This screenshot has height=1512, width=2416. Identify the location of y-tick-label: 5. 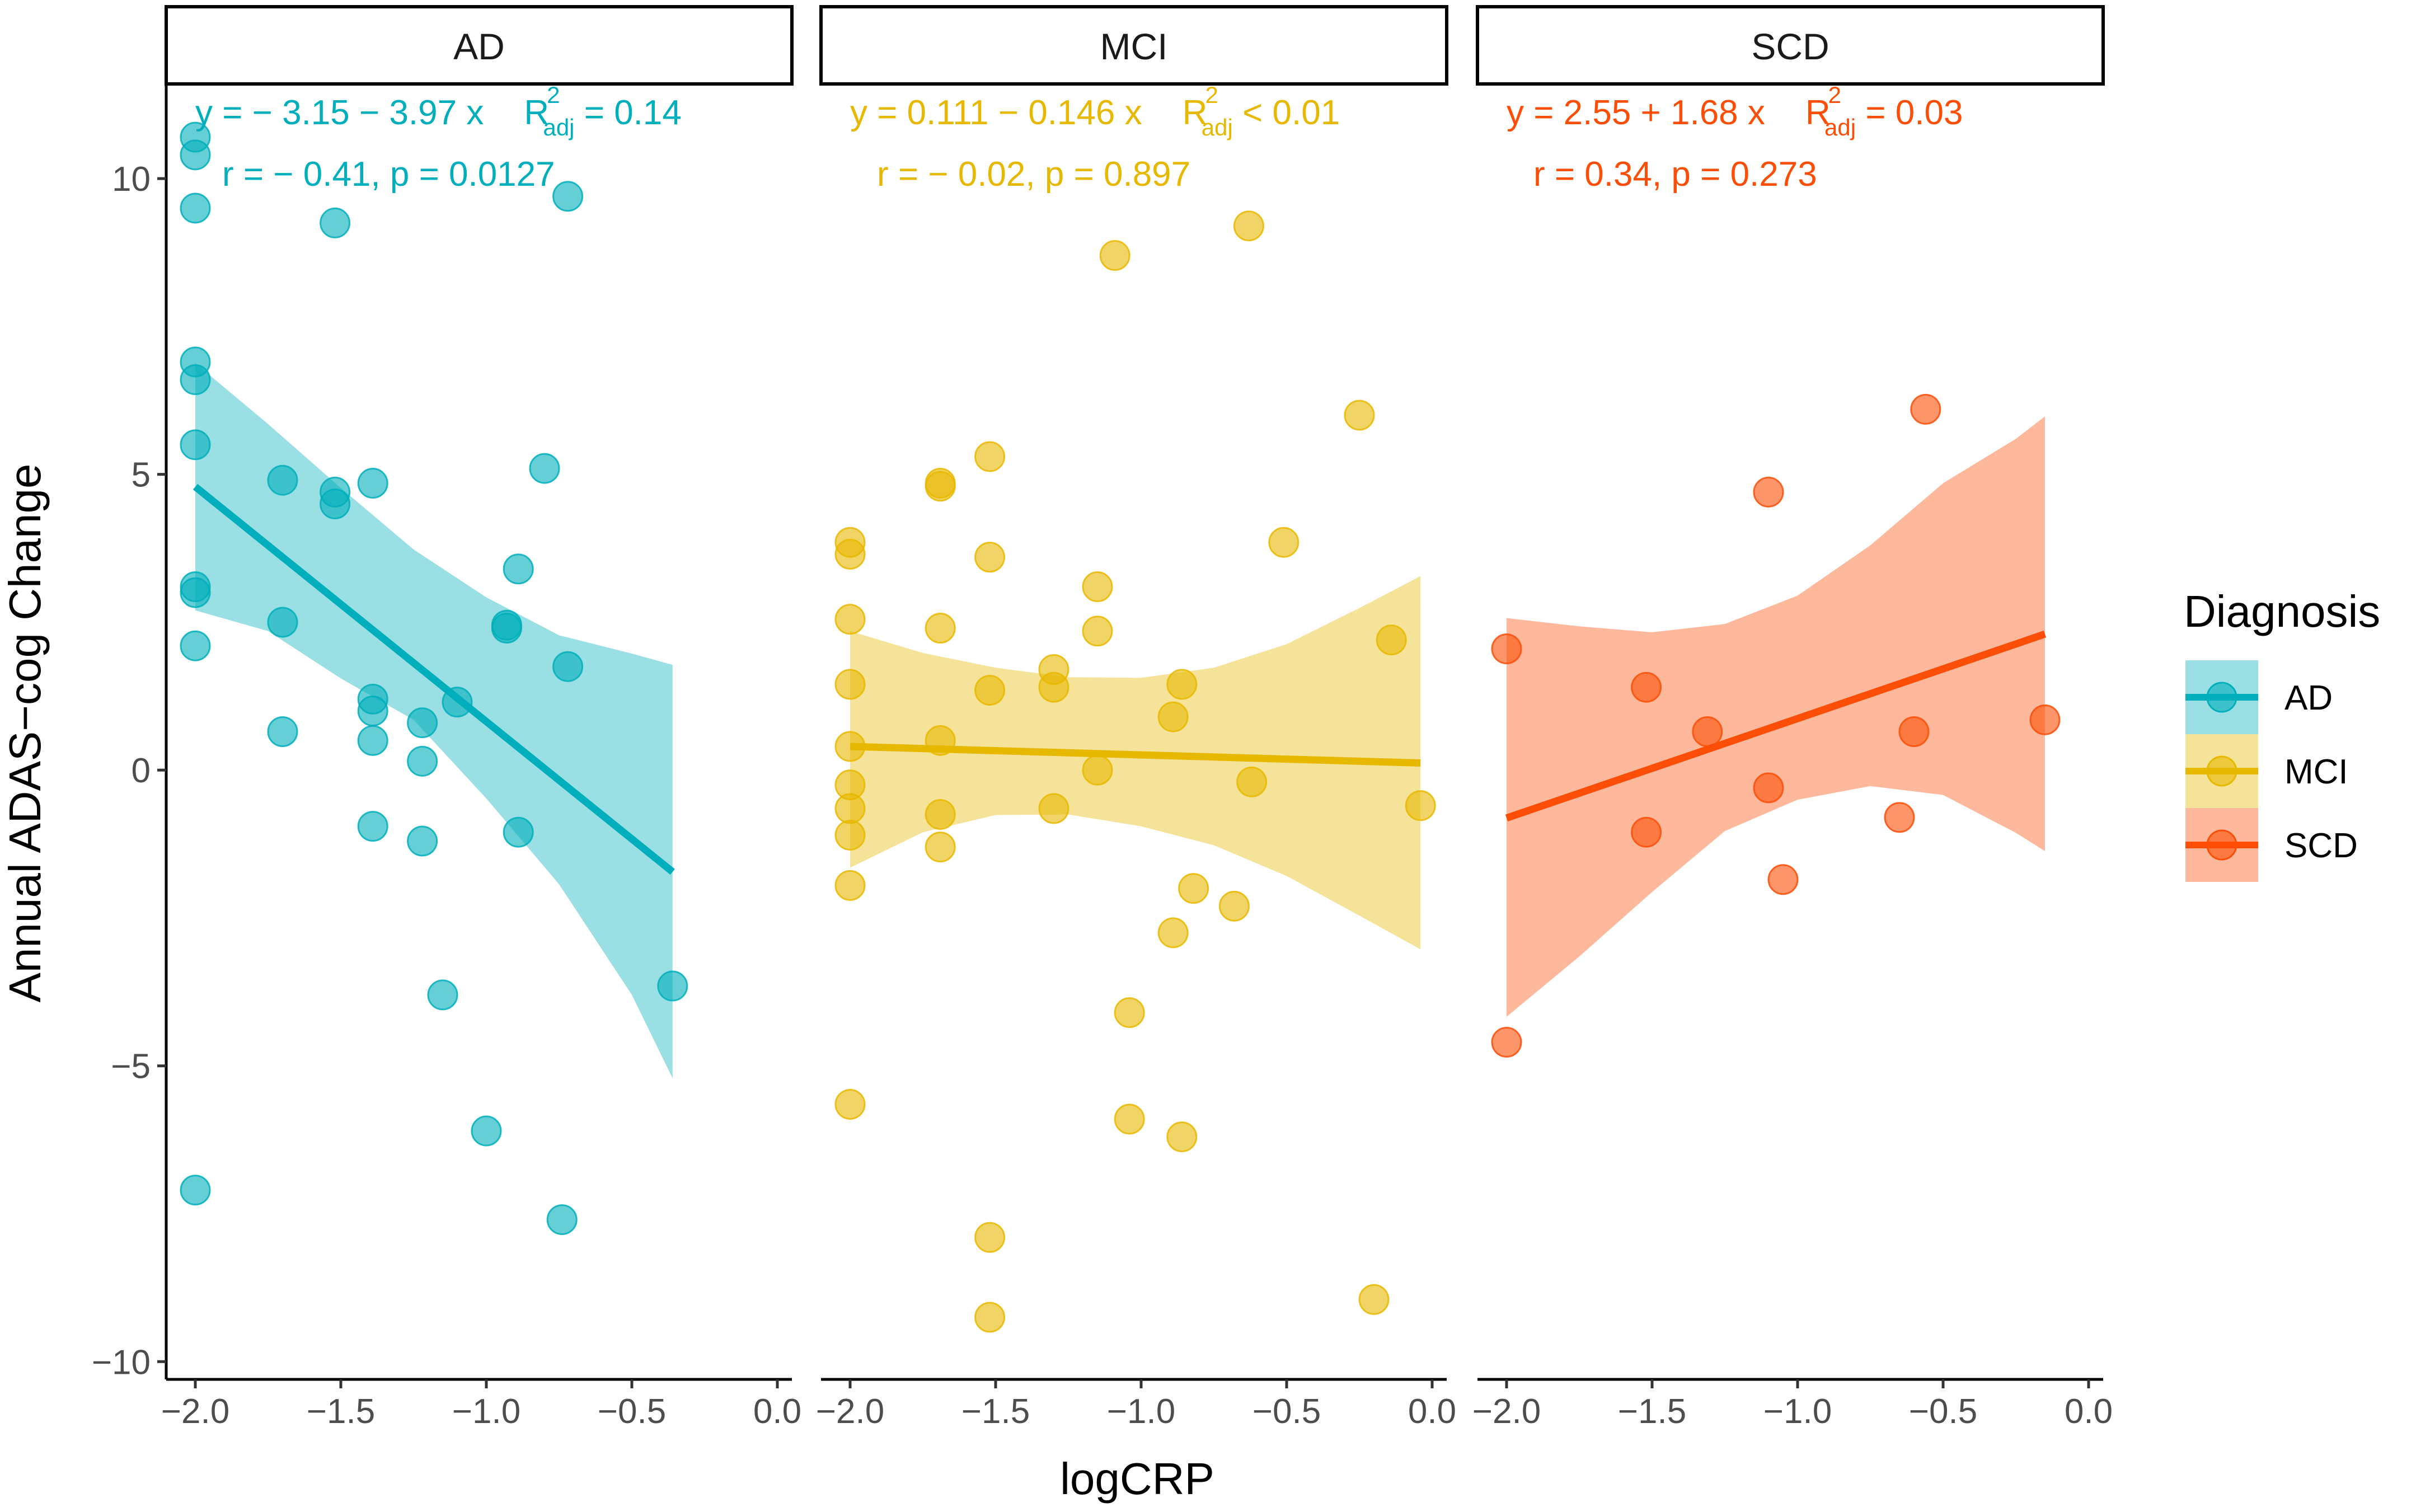
(142, 475).